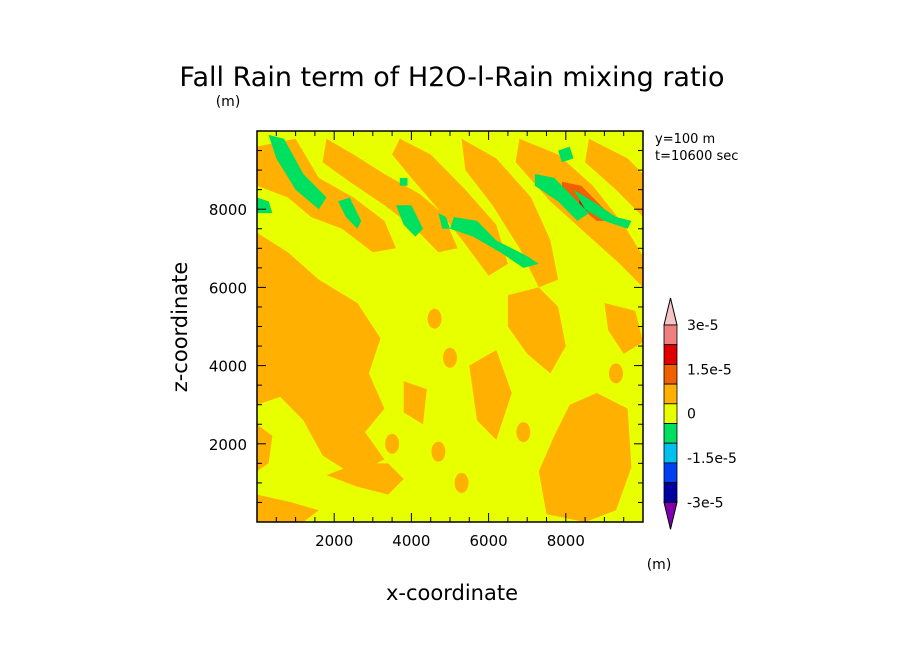 The image size is (904, 654). What do you see at coordinates (452, 593) in the screenshot?
I see `x-axis-label: x-coordinate` at bounding box center [452, 593].